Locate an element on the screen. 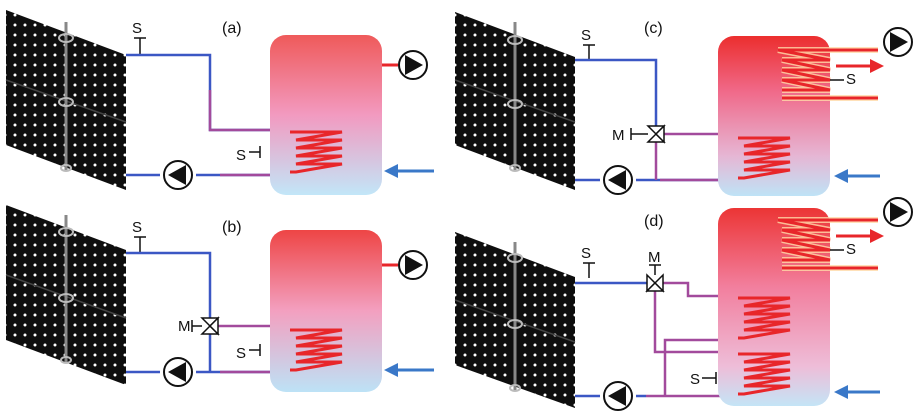  supply-pipe-return-section is located at coordinates (244, 111).